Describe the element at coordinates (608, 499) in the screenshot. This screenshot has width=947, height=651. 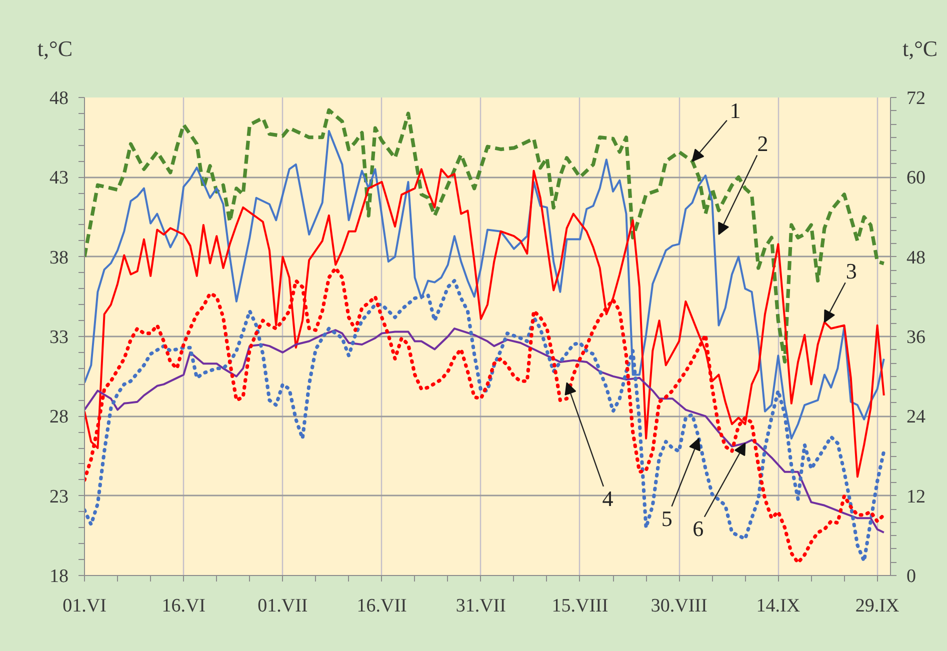
I see `annotation: 4` at that location.